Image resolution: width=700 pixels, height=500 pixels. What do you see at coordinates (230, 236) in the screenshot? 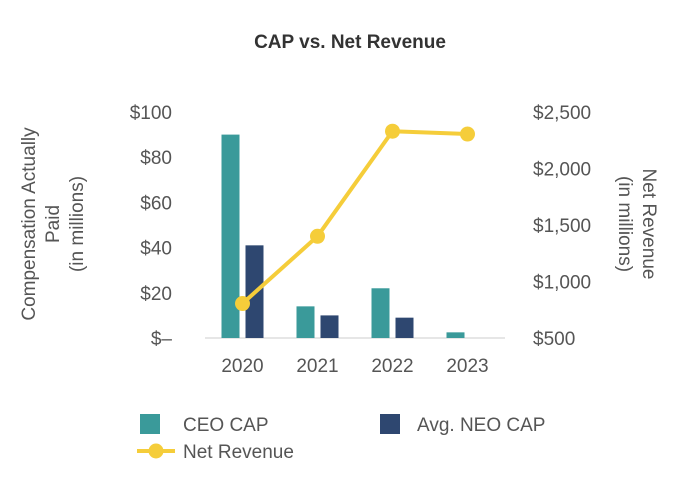
I see `bar-ceo-cap-2020` at bounding box center [230, 236].